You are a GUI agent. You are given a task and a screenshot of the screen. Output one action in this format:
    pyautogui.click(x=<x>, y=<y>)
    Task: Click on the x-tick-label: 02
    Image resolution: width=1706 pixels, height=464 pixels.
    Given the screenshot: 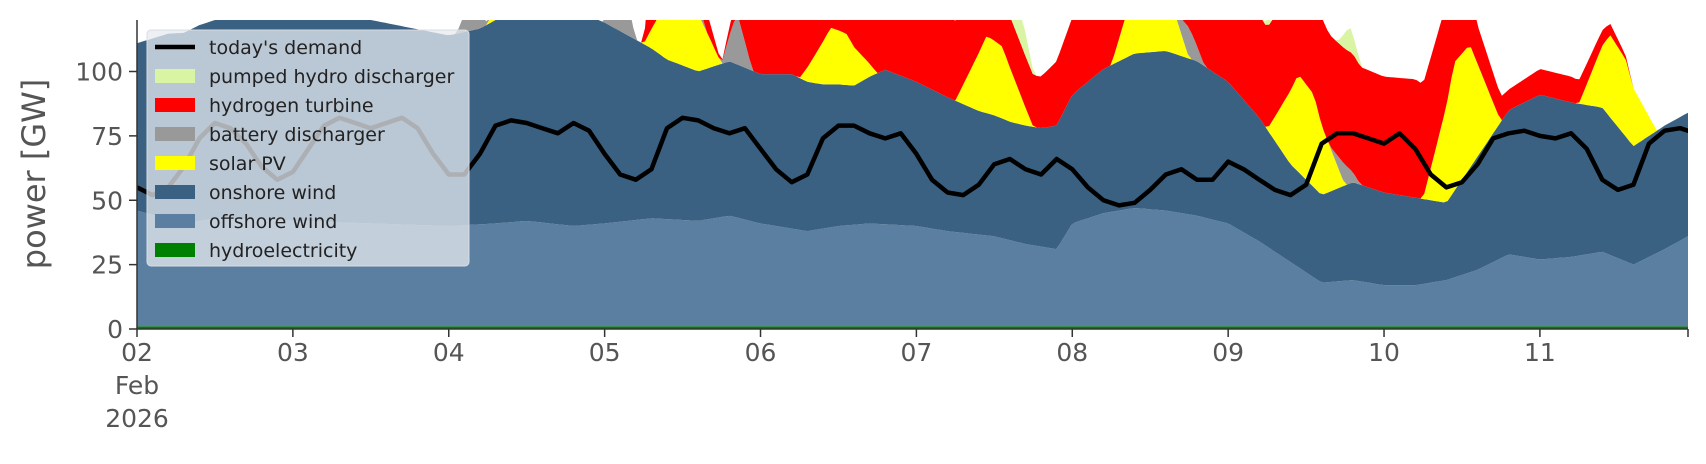 What is the action you would take?
    pyautogui.click(x=137, y=352)
    